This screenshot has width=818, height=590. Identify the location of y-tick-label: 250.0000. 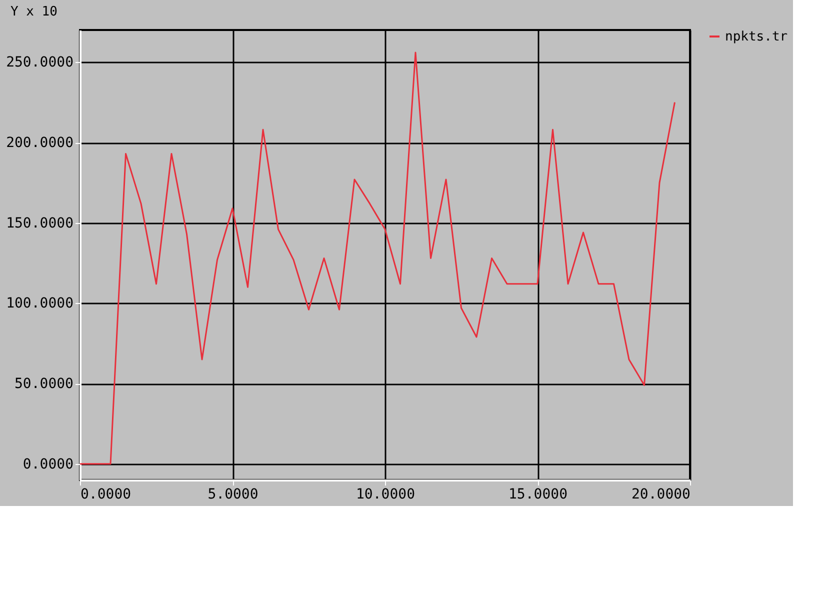
(40, 62).